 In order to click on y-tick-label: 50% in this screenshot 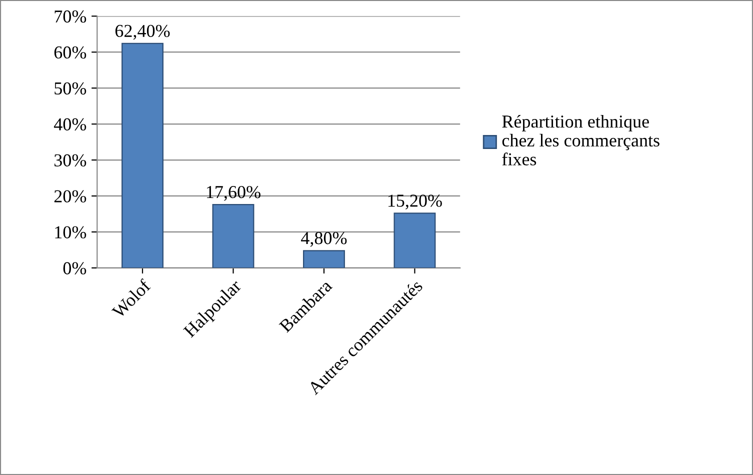, I will do `click(70, 88)`.